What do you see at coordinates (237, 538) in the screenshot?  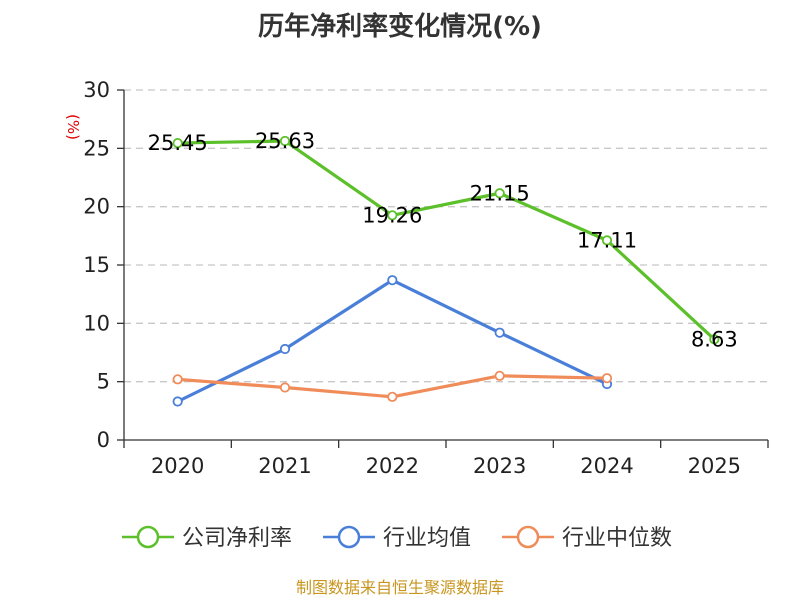 I see `legend-label: 公司净利率` at bounding box center [237, 538].